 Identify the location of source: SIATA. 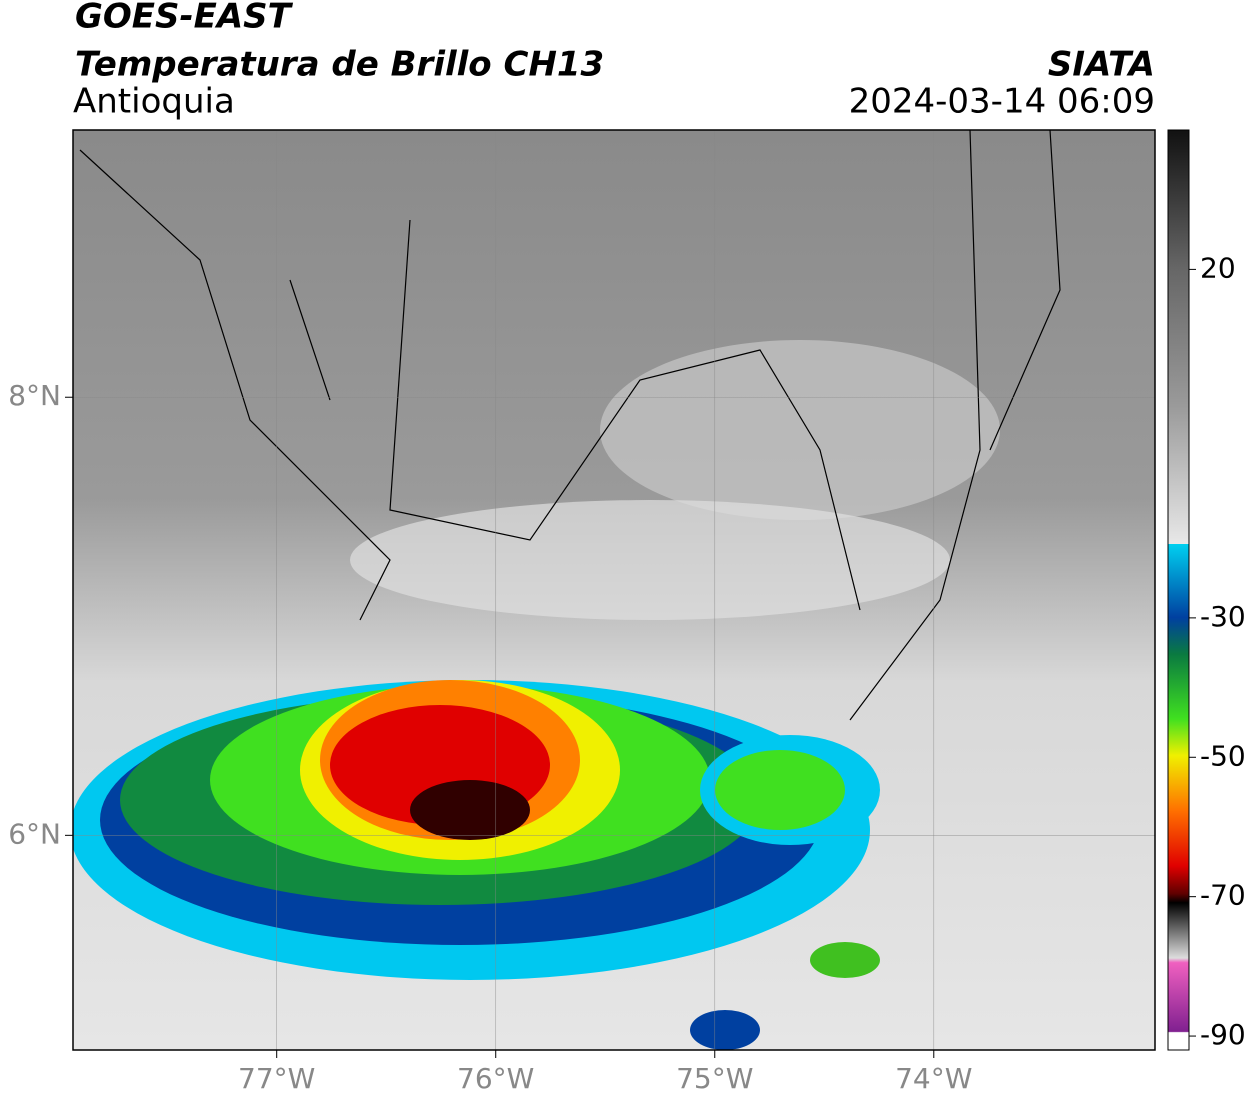
(1101, 65).